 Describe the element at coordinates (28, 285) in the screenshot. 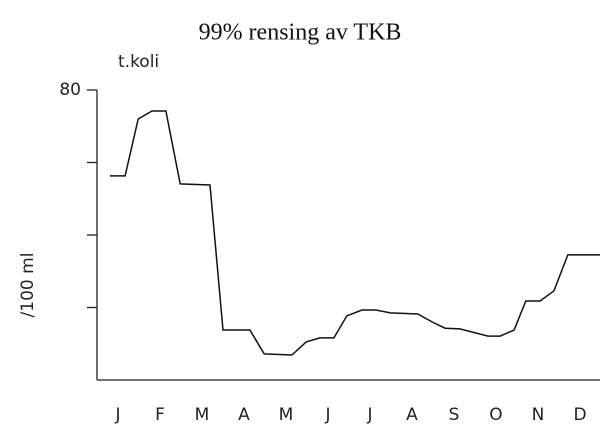

I see `y-axis-label: /100 ml` at that location.